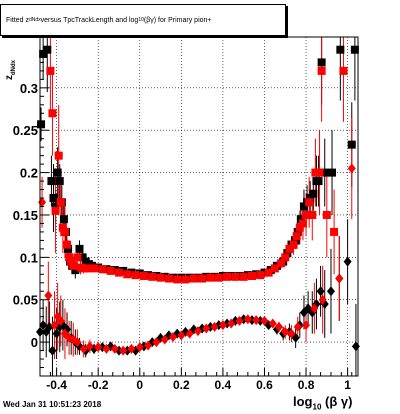 This screenshot has height=414, width=400. Describe the element at coordinates (181, 385) in the screenshot. I see `x-tick-label: 0.2` at that location.